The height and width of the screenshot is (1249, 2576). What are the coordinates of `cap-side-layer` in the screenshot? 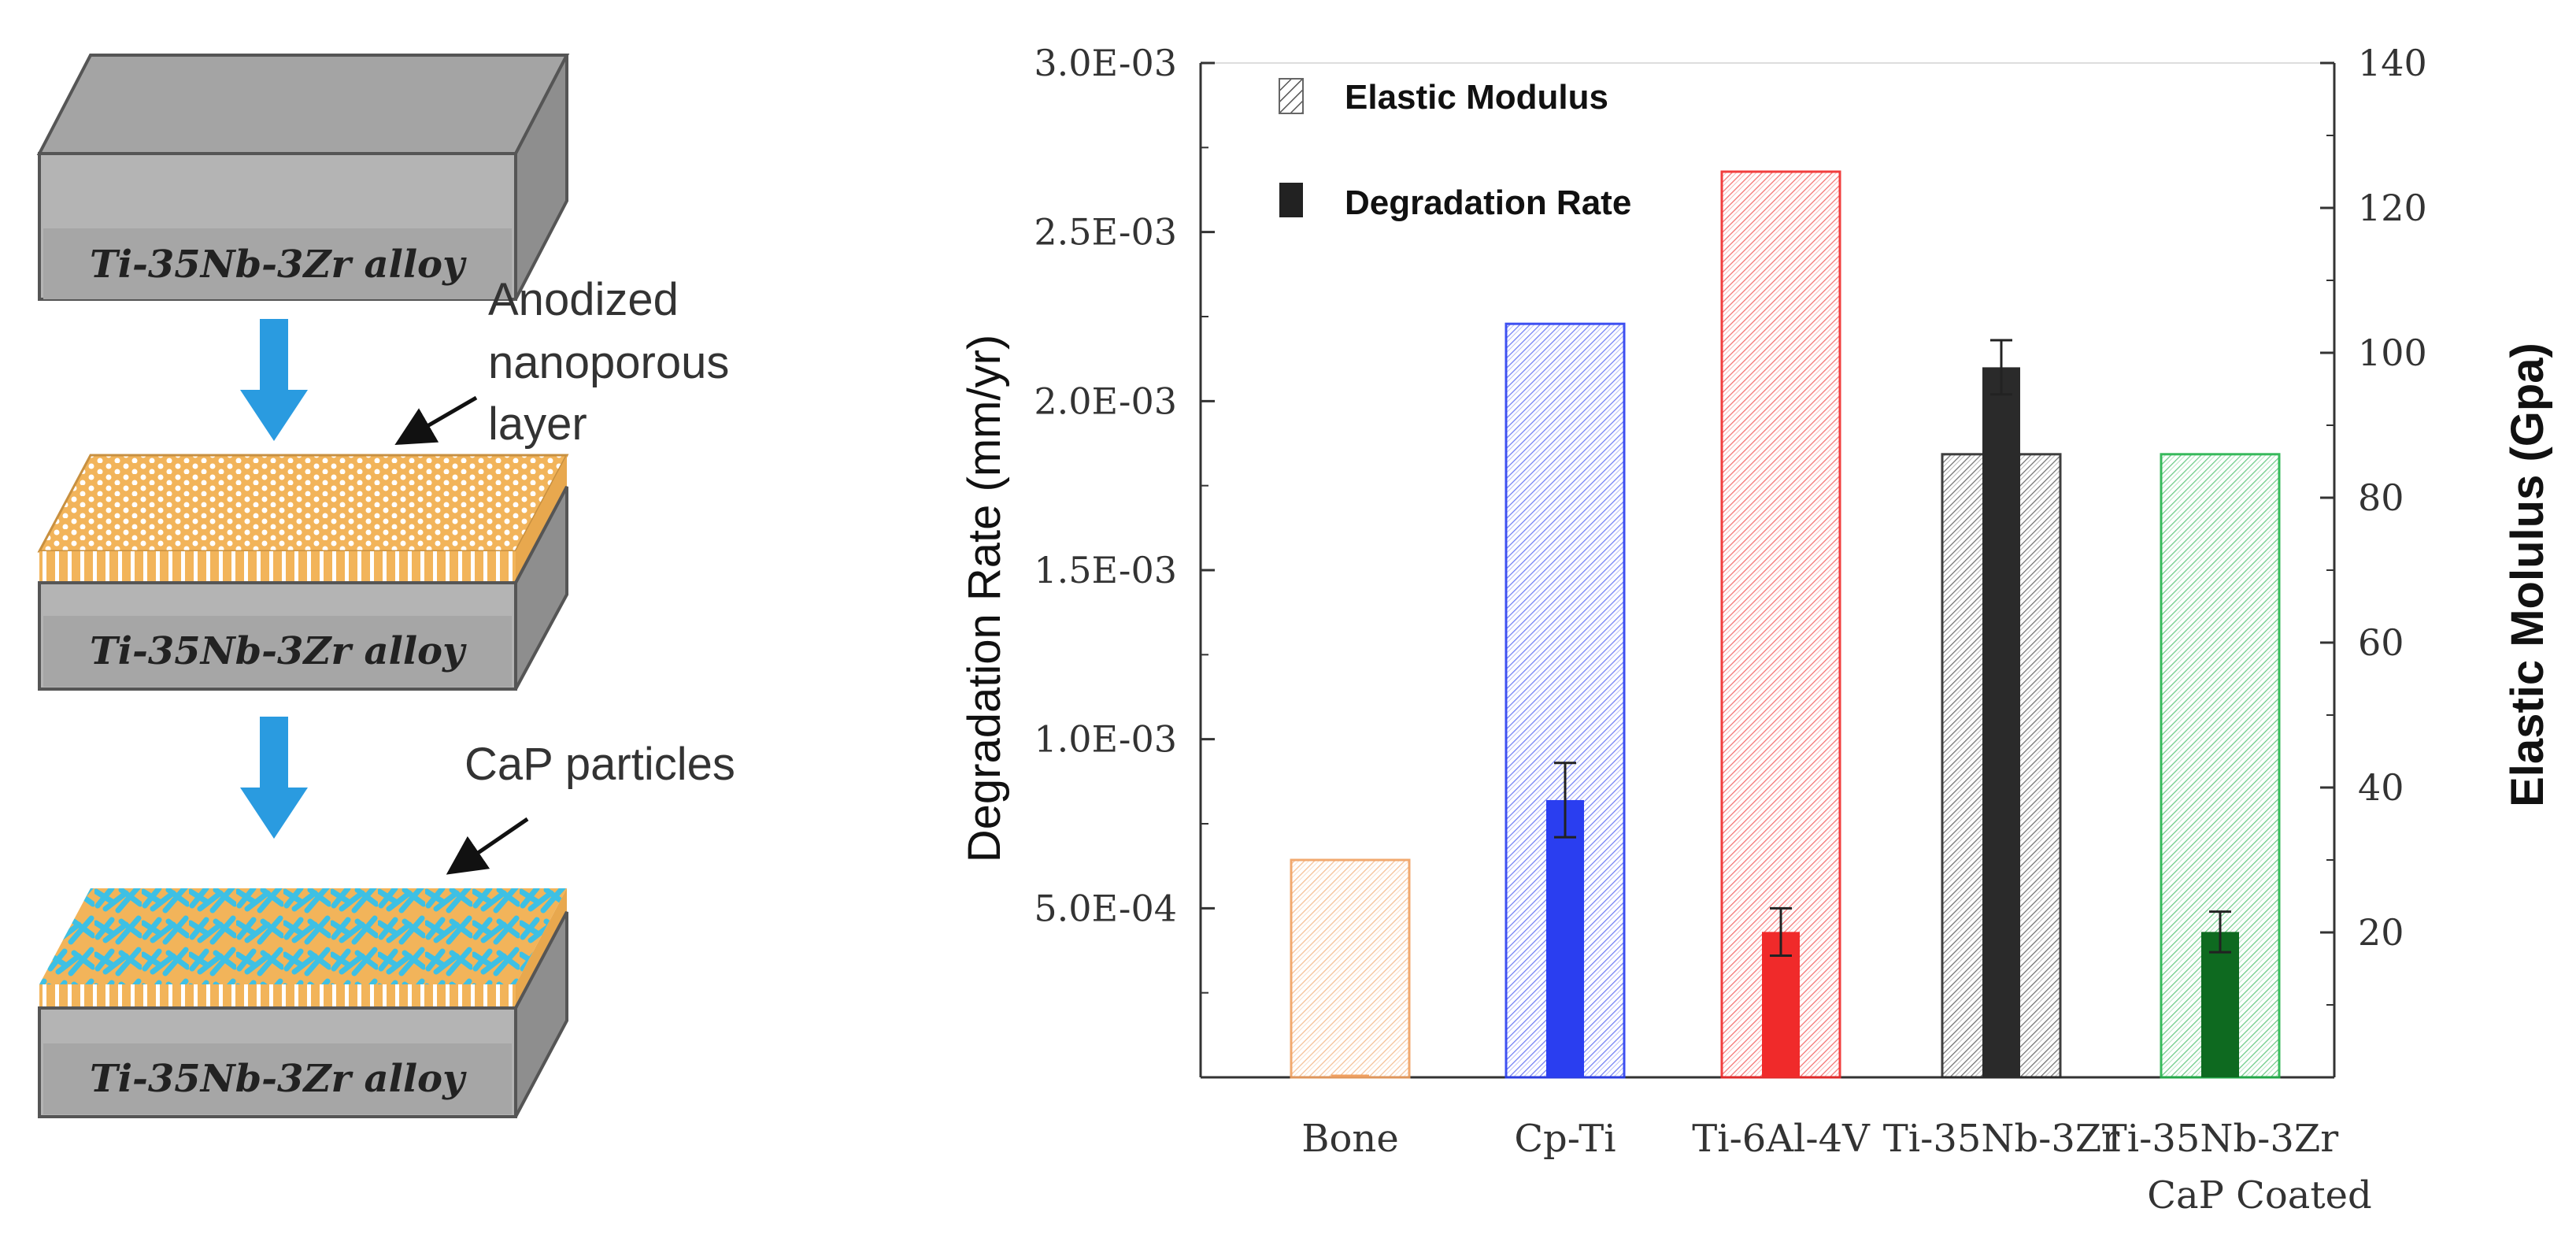 It's located at (277, 996).